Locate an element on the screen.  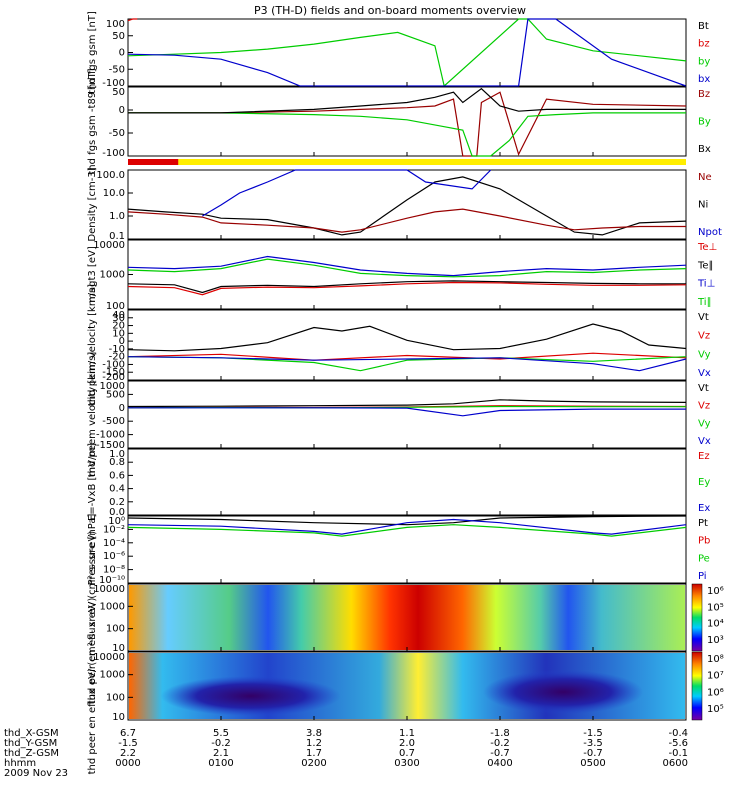
legend-entry: Vx is located at coordinates (704, 441).